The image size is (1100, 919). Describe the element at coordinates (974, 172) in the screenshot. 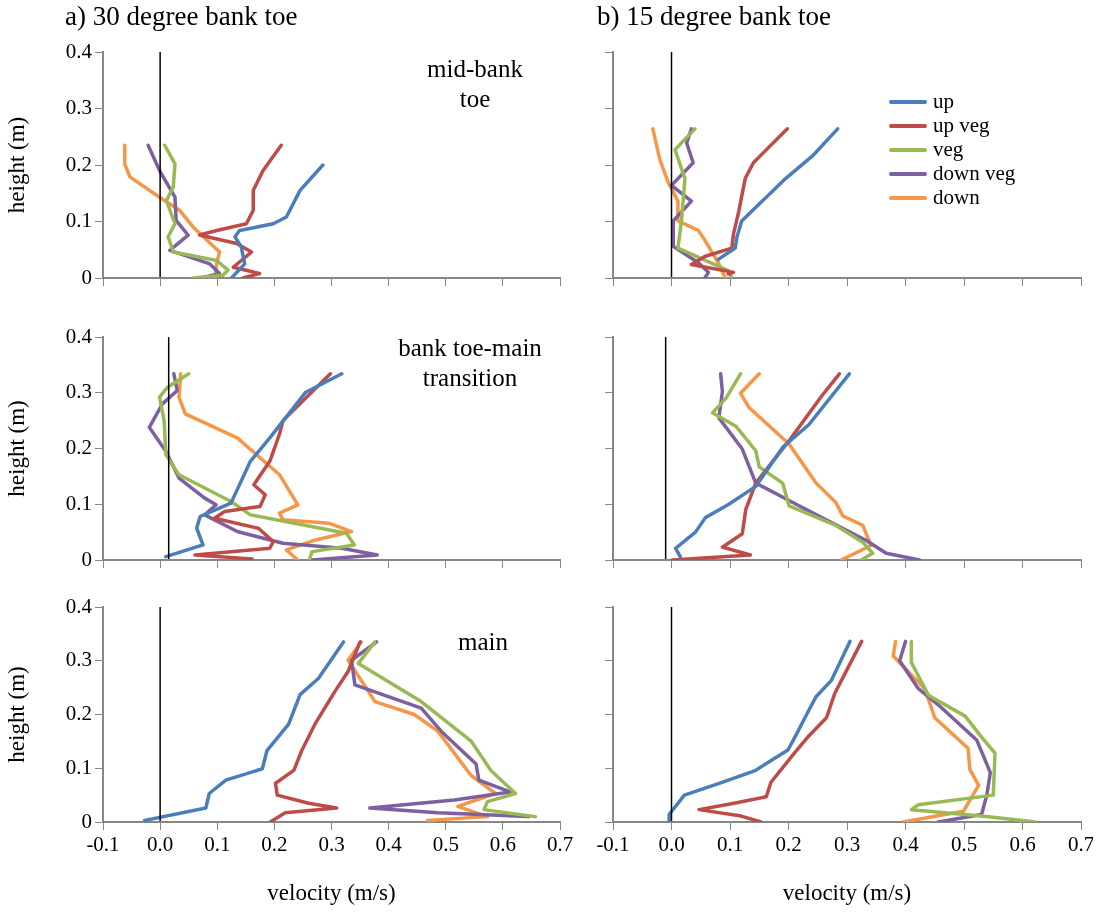

I see `legend-label: down veg` at that location.